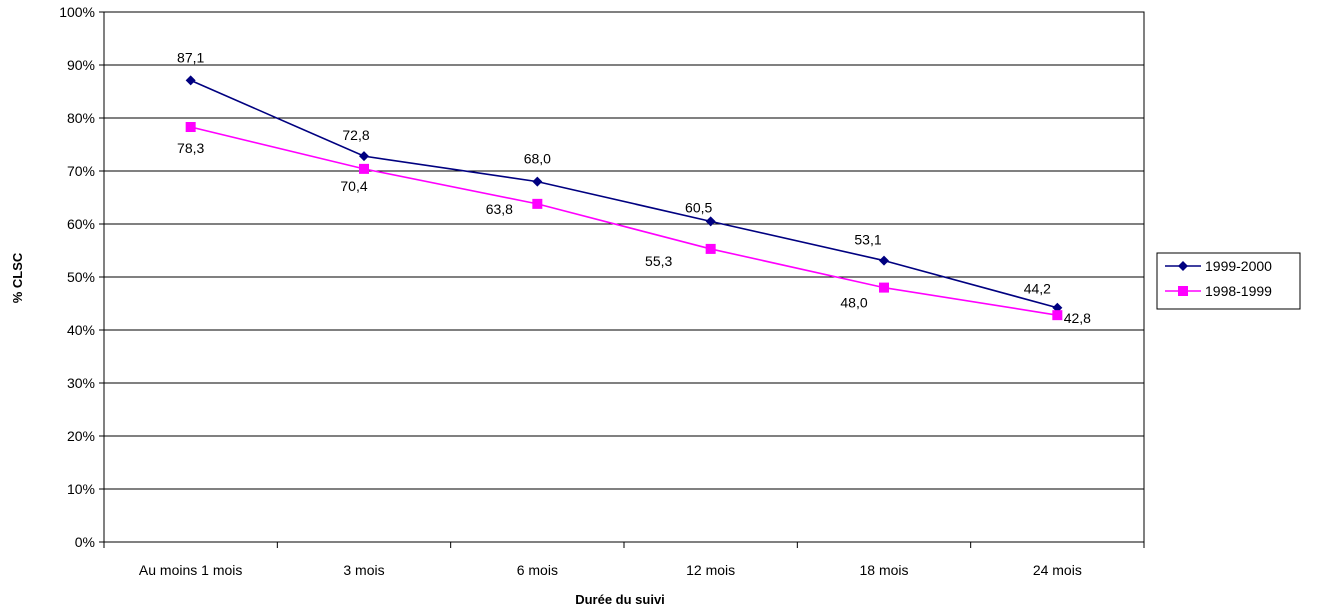 This screenshot has height=611, width=1320. I want to click on data-label: 70,4, so click(353, 186).